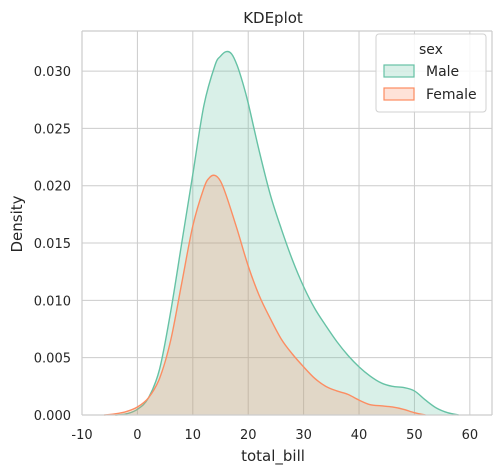  I want to click on x-tick-label: 50, so click(414, 435).